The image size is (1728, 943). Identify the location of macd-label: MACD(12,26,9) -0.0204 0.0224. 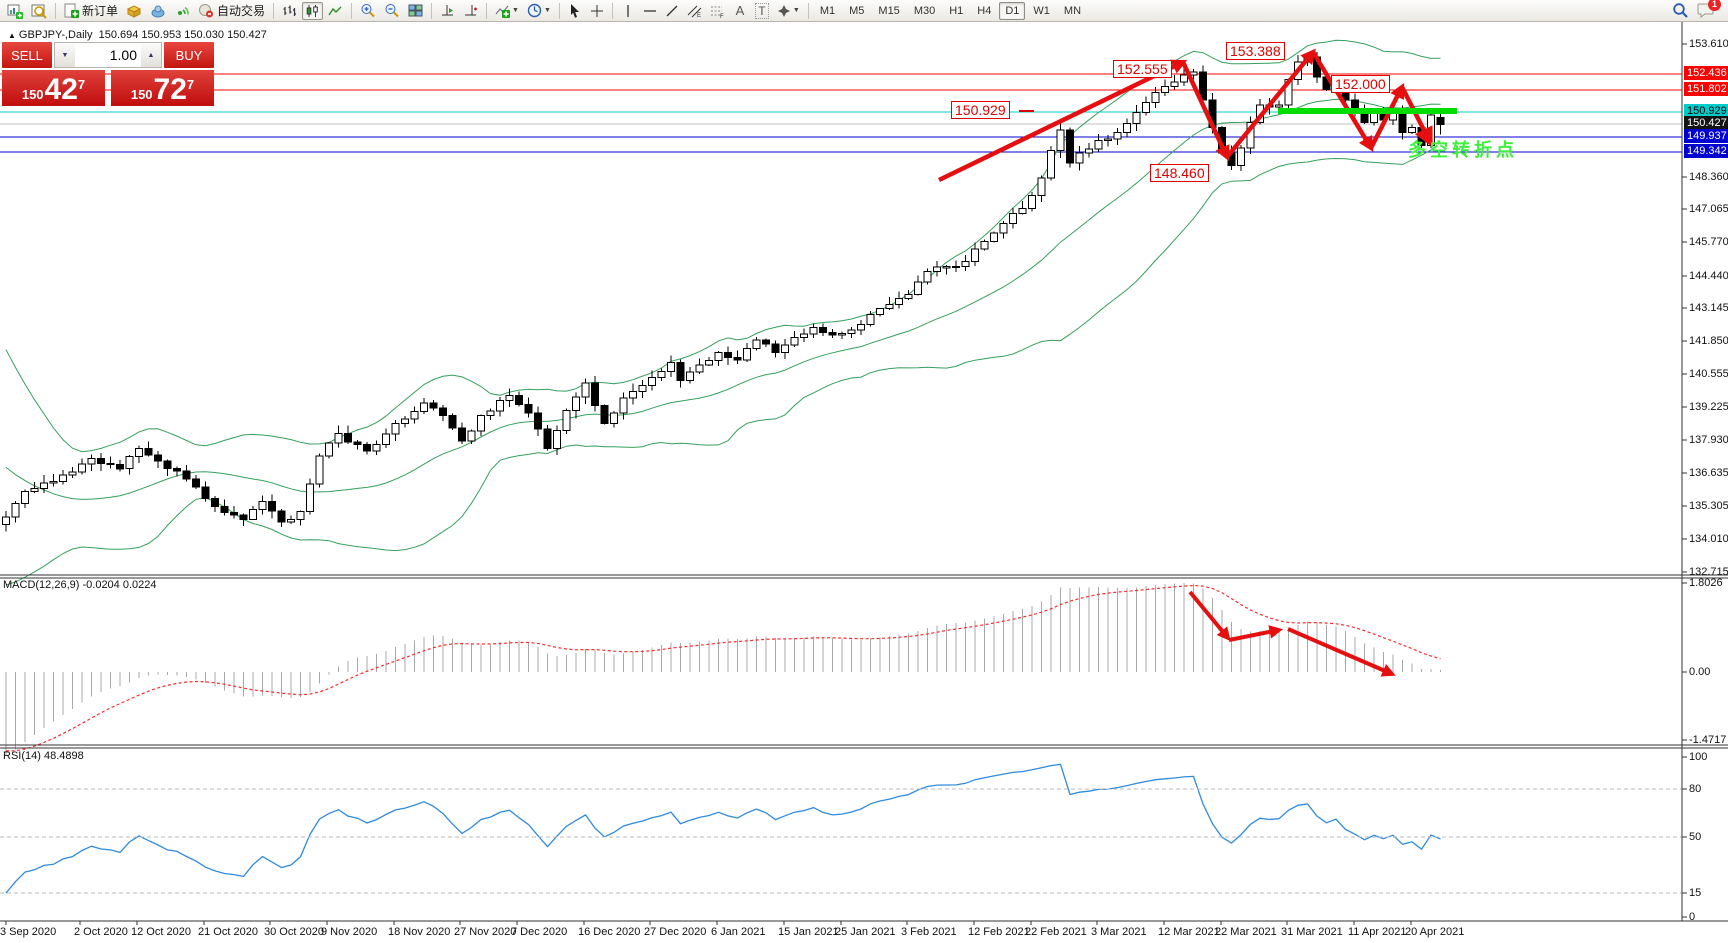
(80, 585).